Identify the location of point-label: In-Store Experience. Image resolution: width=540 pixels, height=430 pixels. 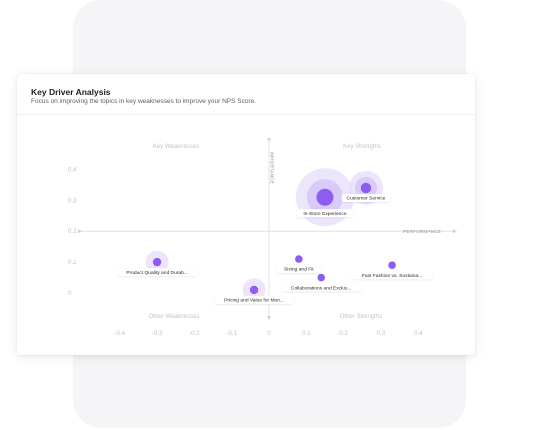
(325, 214).